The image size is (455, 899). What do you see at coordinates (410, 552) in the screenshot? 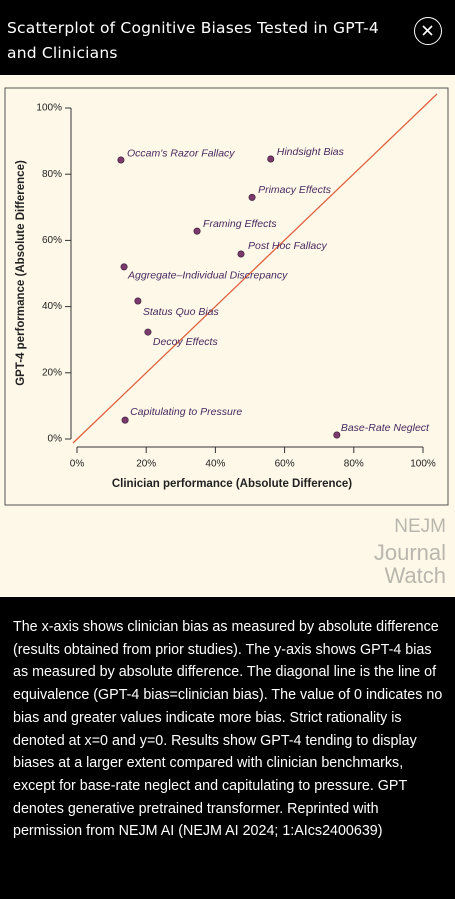
I see `watermark-text: Journal` at bounding box center [410, 552].